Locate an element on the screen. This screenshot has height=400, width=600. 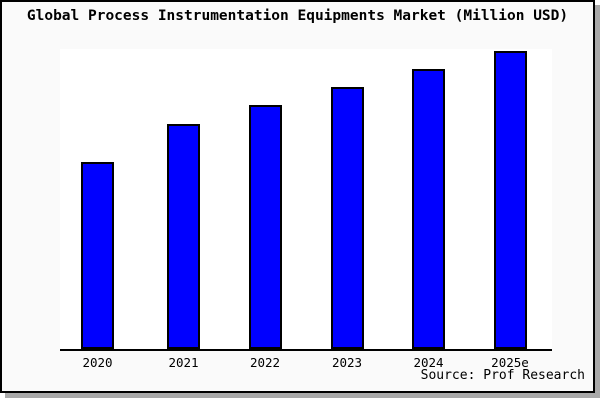
bar-2023 is located at coordinates (347, 218).